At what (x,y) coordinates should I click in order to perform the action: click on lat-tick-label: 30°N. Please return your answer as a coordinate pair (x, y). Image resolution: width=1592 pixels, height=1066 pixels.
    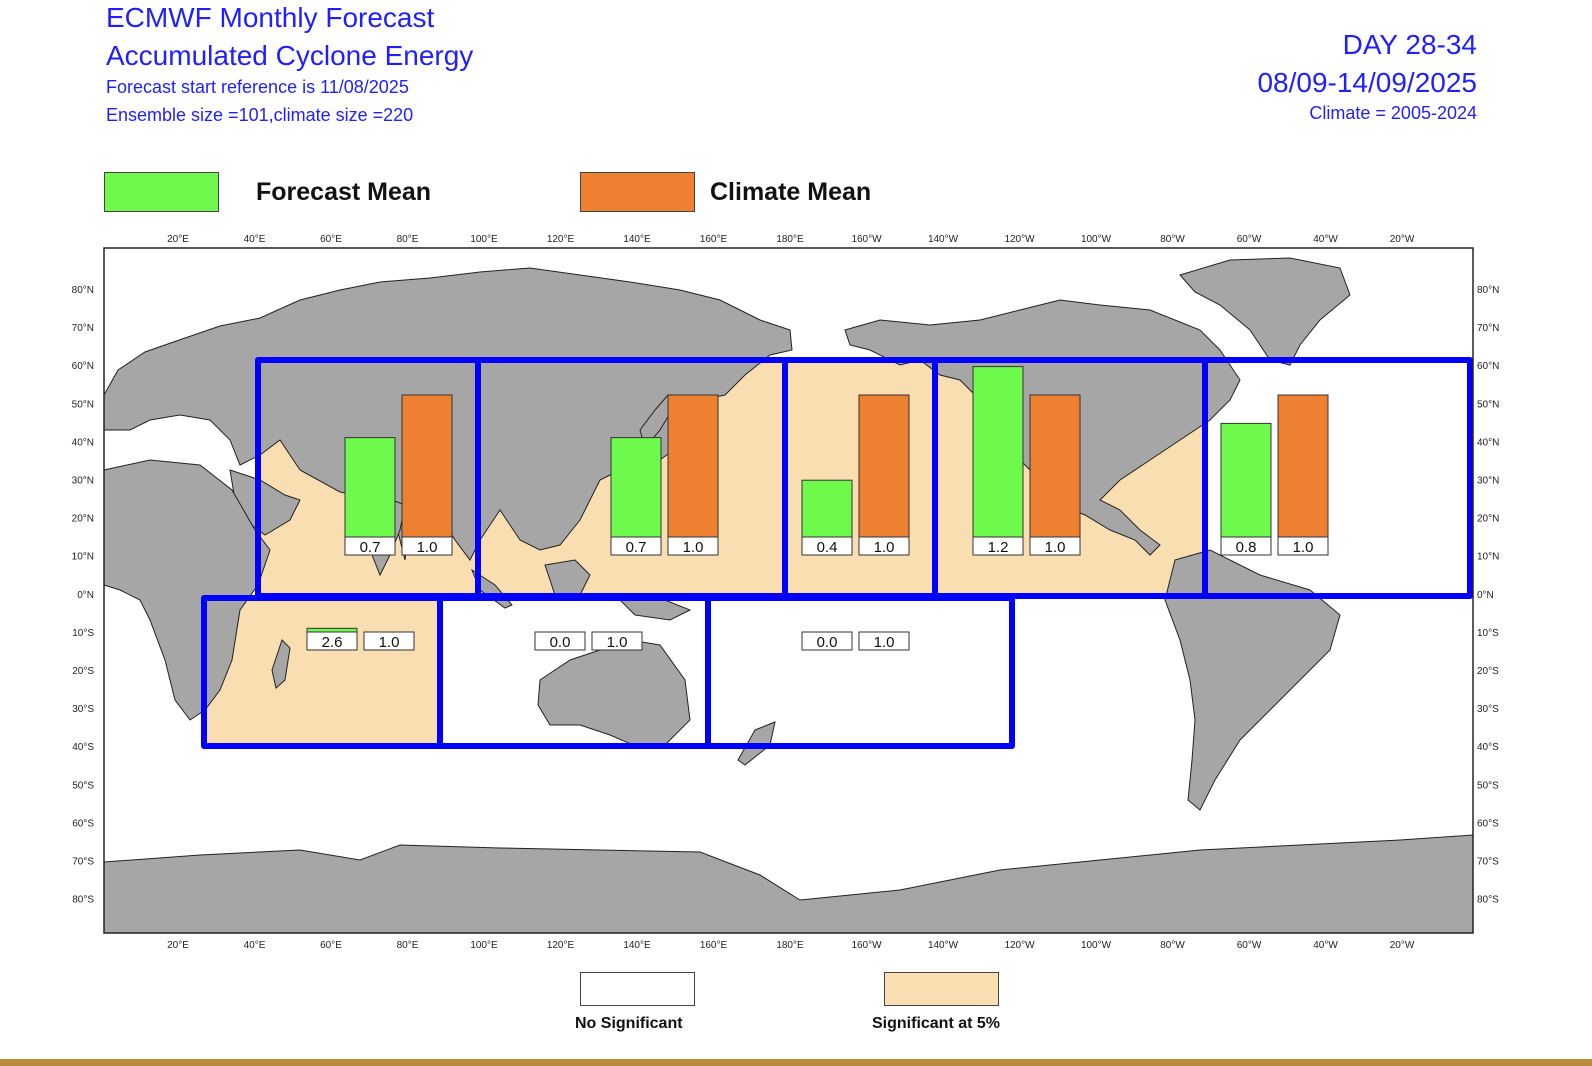
    Looking at the image, I should click on (1488, 481).